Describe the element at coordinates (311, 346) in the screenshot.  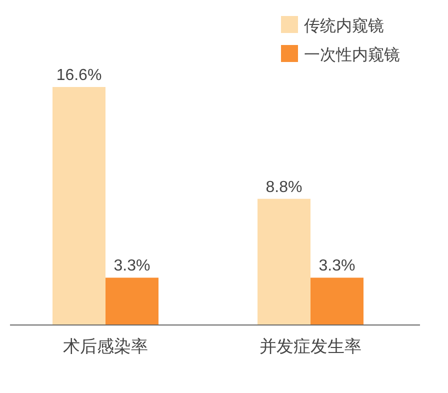
I see `x-tick-label: 并发症发生率` at that location.